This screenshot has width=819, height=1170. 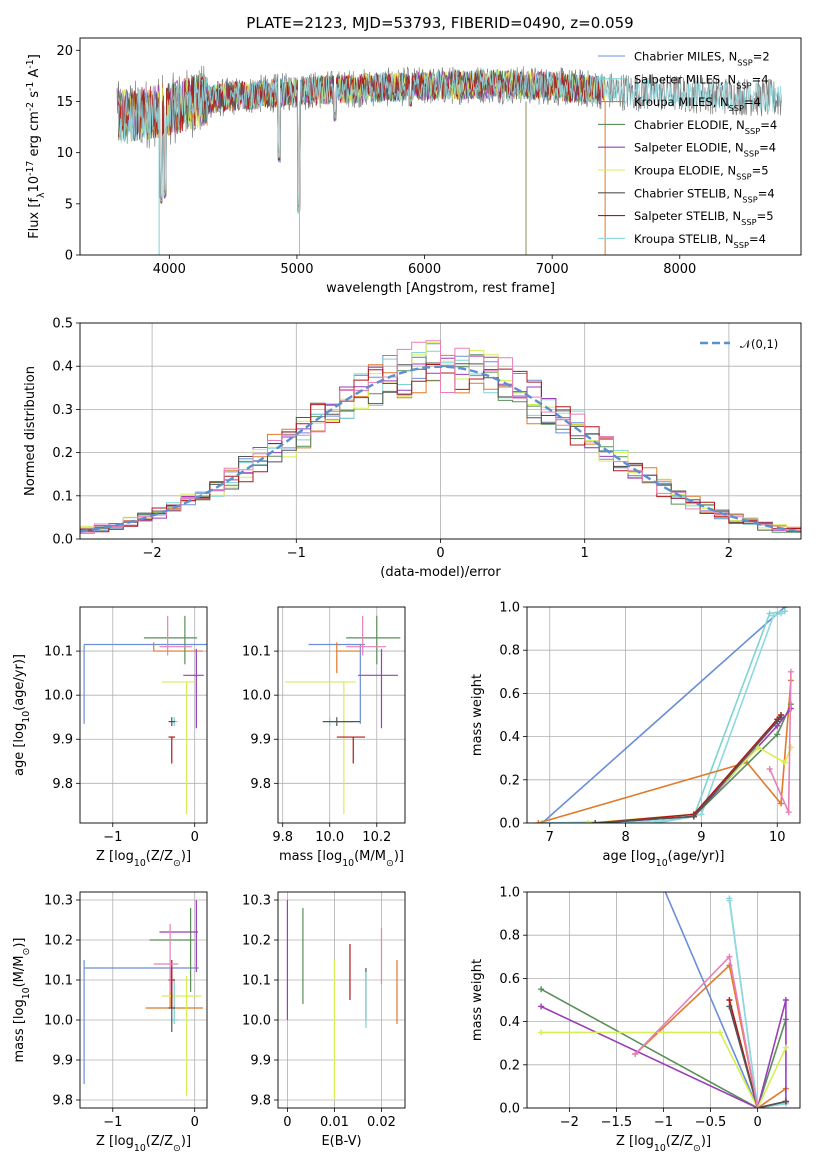 I want to click on y-axis-label: age [log10(age/yr)], so click(x=22, y=715).